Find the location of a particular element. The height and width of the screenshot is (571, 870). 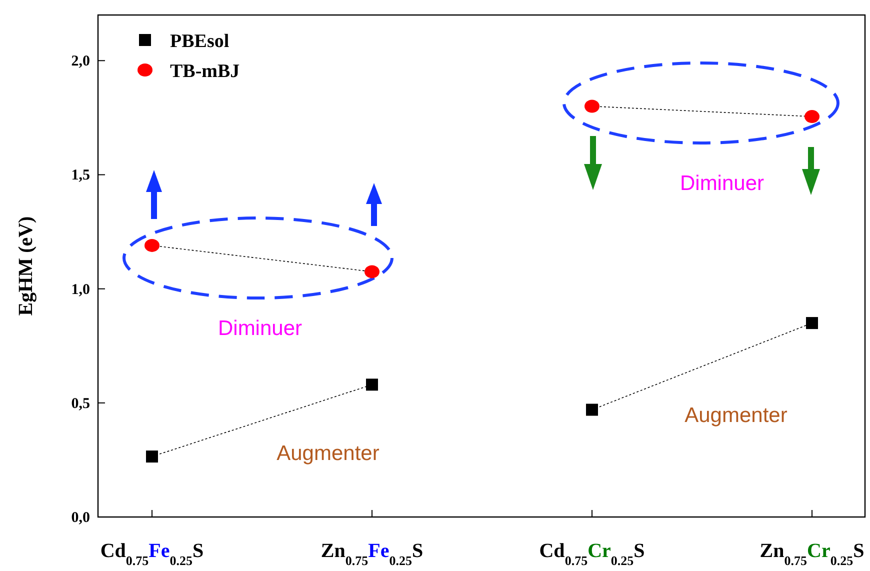

x-tick-label: Zn$_{0.75}$Fe$_{0.25}$S is located at coordinates (372, 554).